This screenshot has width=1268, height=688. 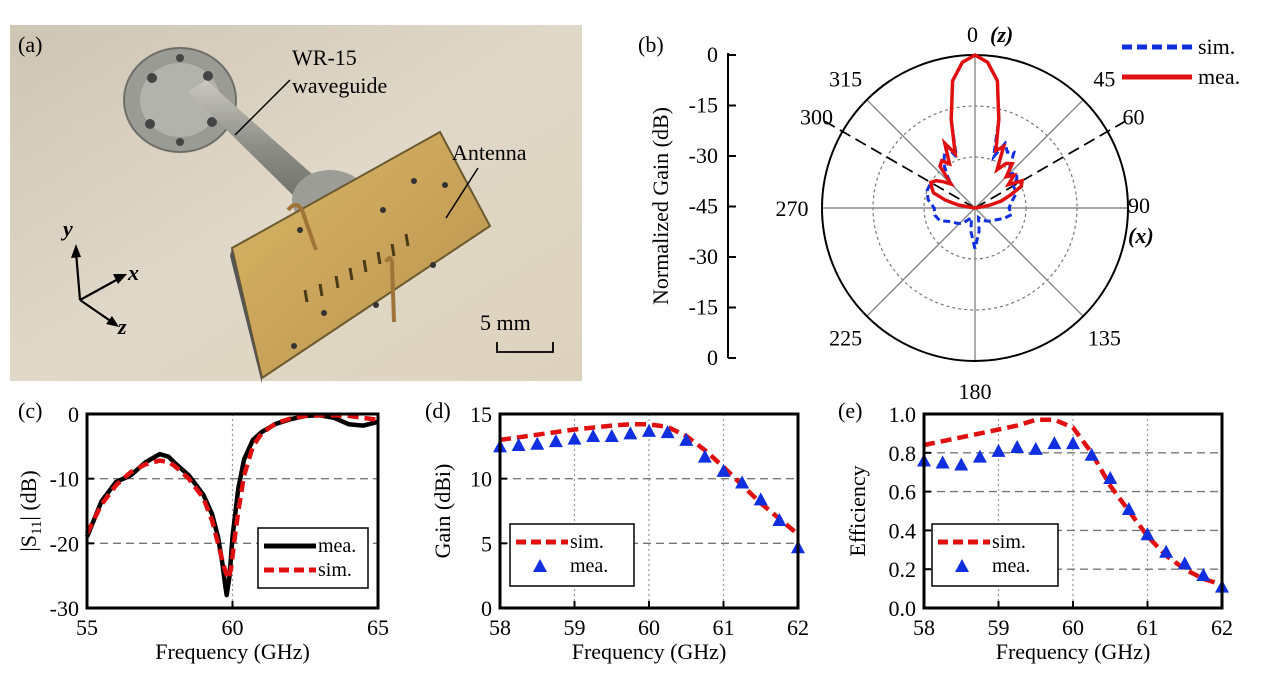 I want to click on y-axis-title: Gain (dBi), so click(x=442, y=511).